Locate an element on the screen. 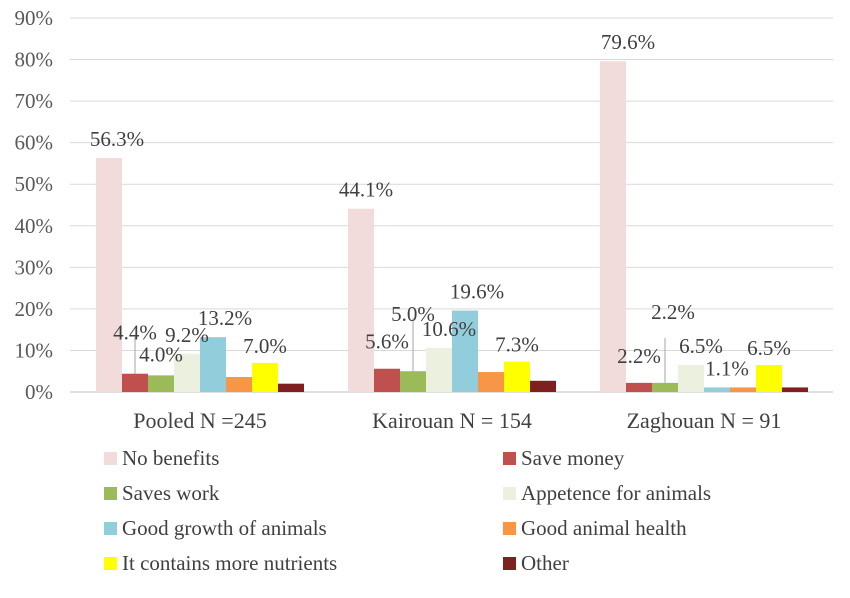  x-category-label: Zaghouan N = 91 is located at coordinates (704, 420).